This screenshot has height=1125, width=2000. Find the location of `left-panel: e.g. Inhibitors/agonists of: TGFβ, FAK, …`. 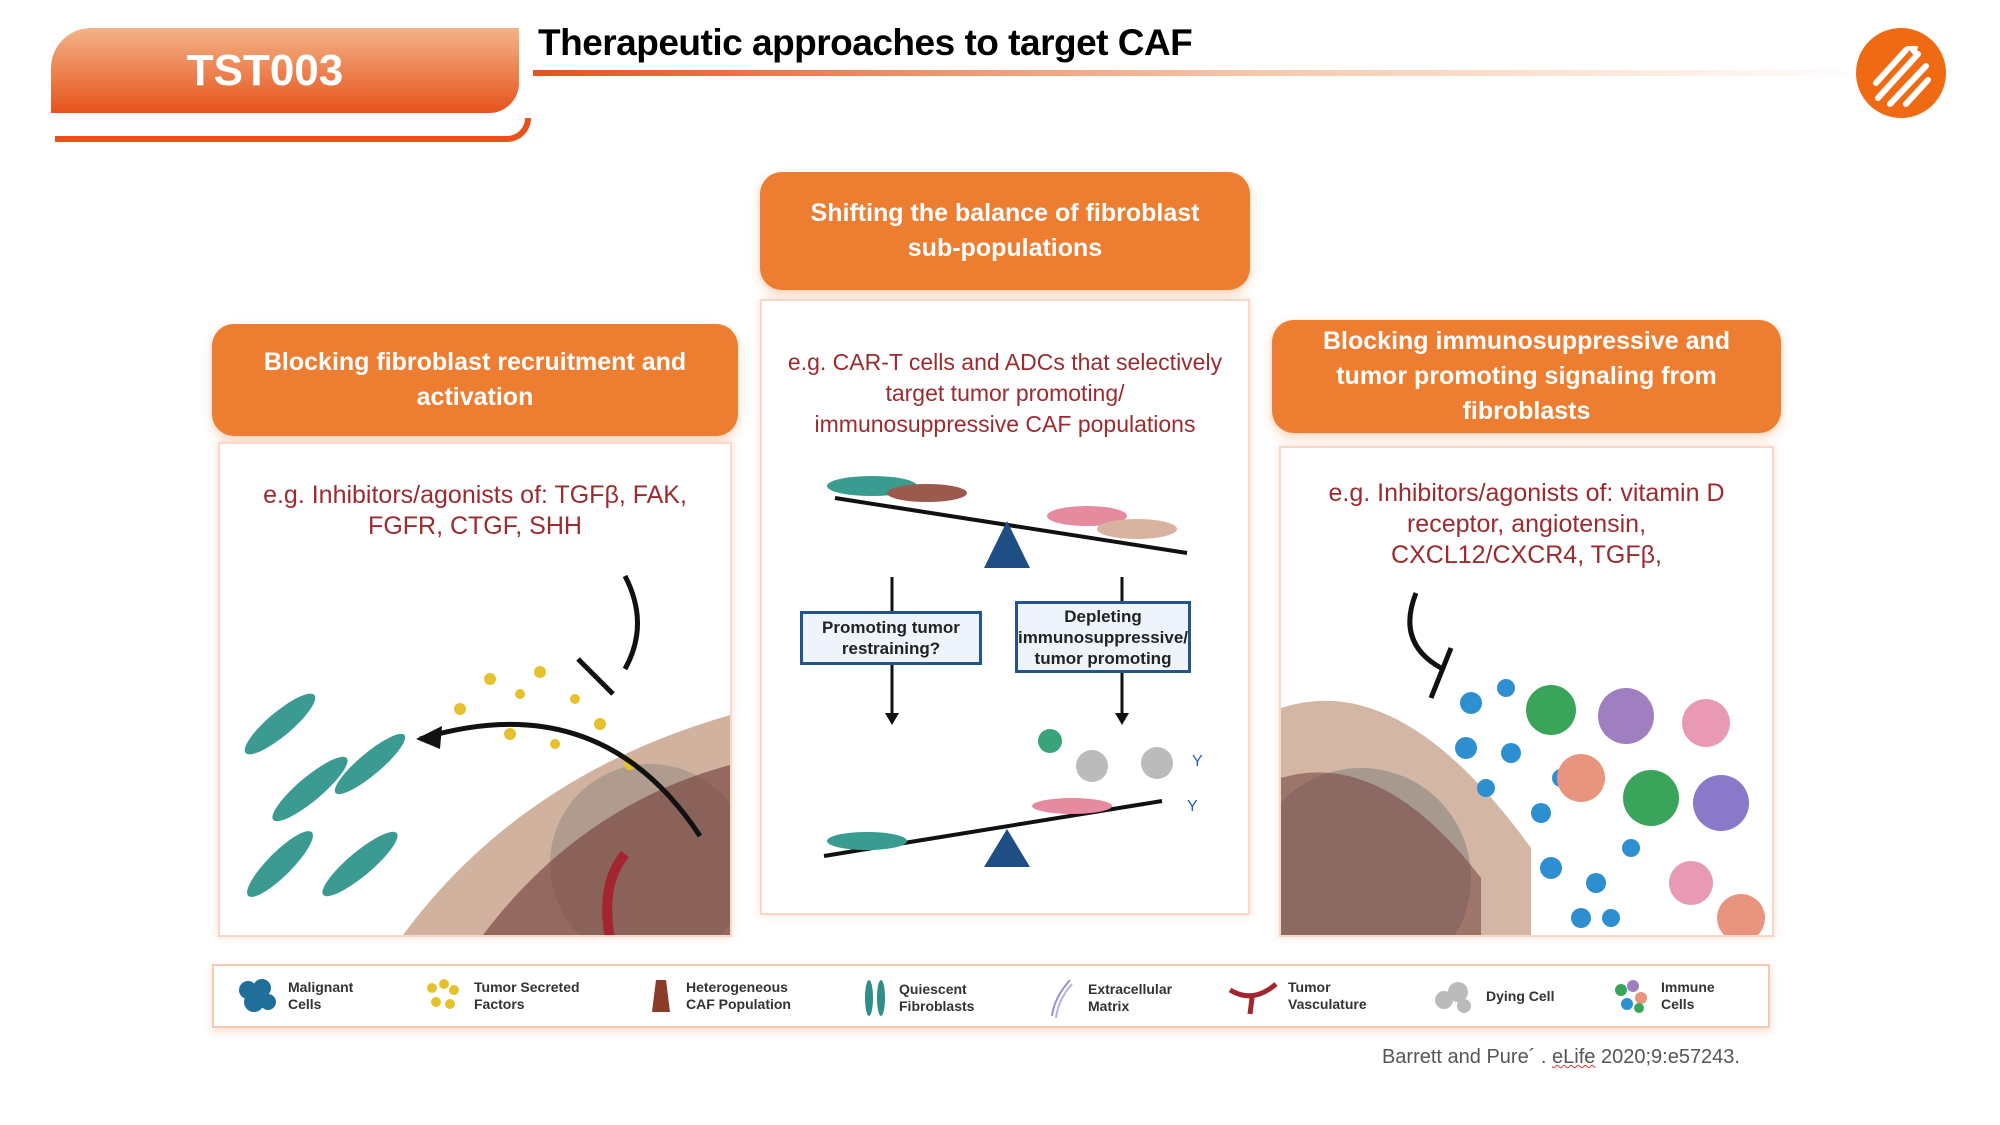

left-panel: e.g. Inhibitors/agonists of: TGFβ, FAK, … is located at coordinates (475, 689).